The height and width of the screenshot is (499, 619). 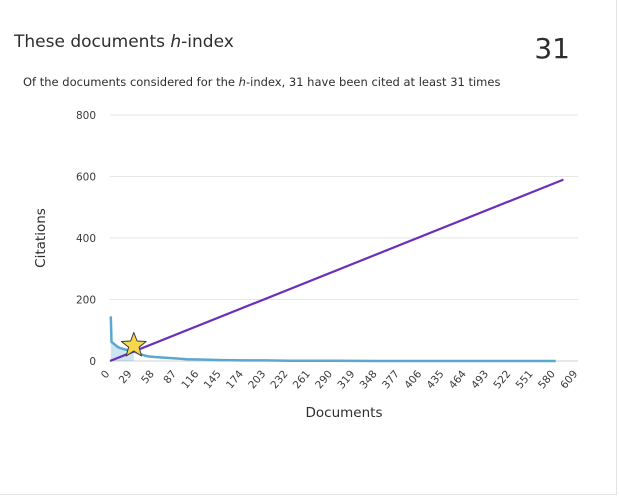 I want to click on x-tick-label-19: 551, so click(x=525, y=379).